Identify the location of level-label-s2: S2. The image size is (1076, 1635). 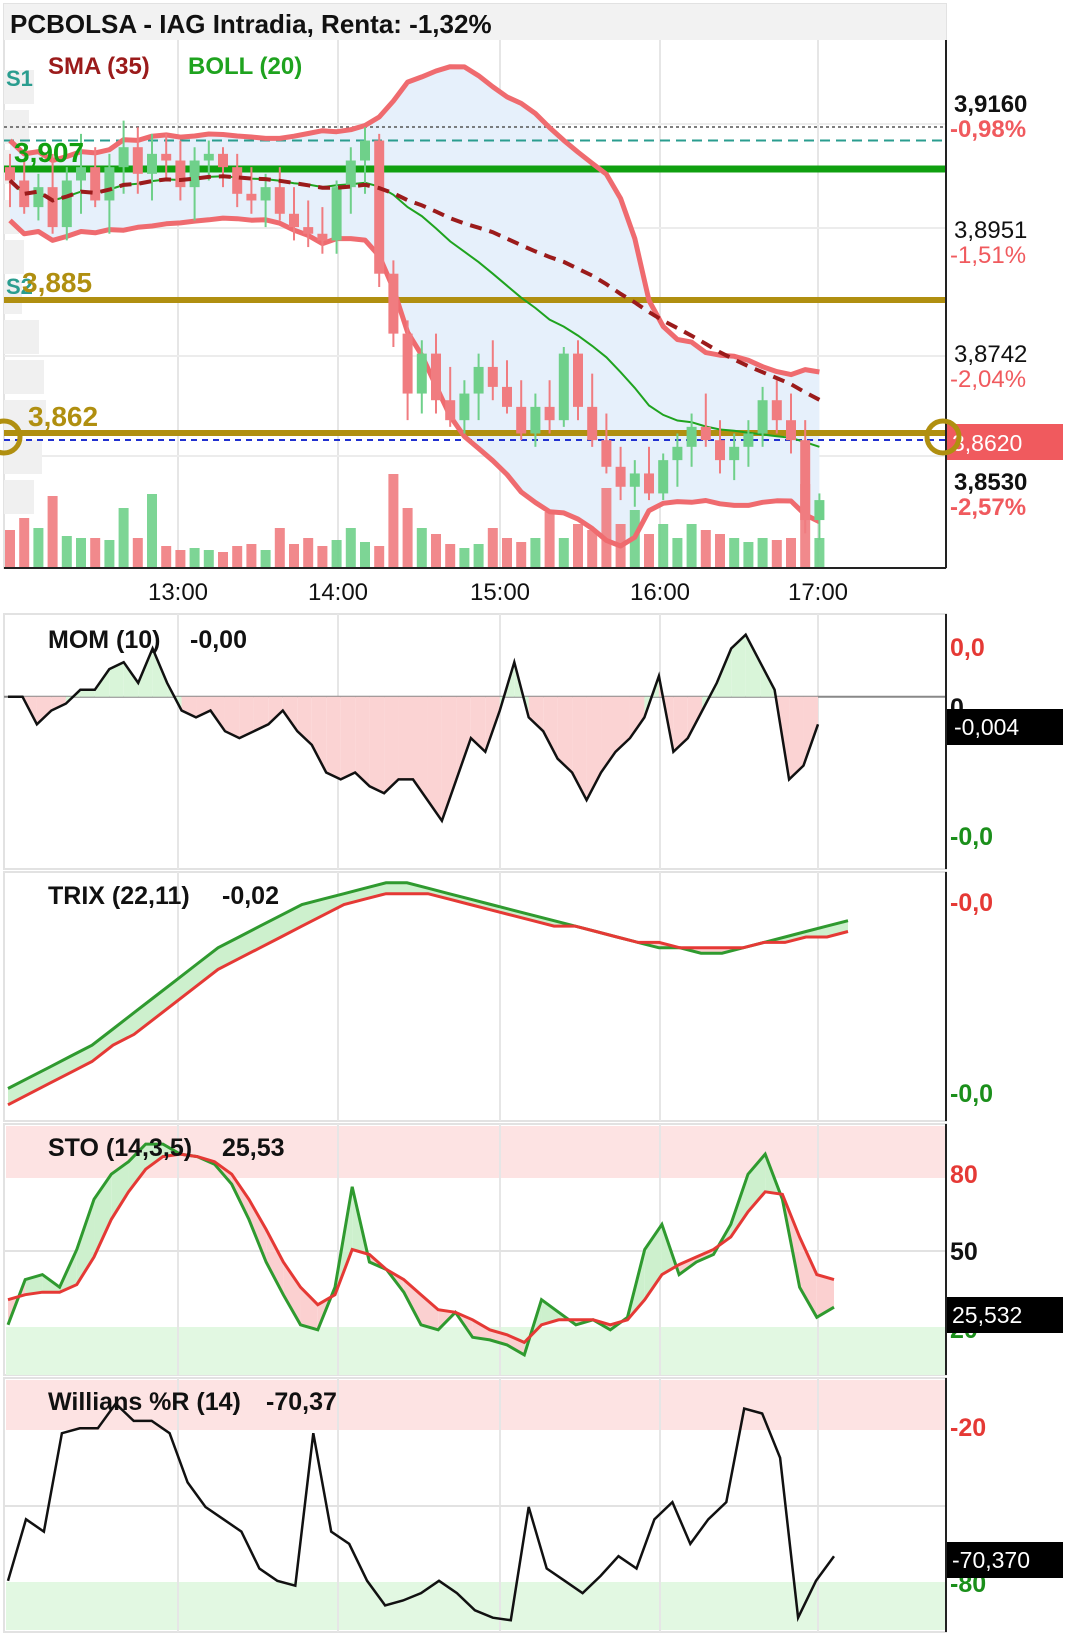
(19, 286).